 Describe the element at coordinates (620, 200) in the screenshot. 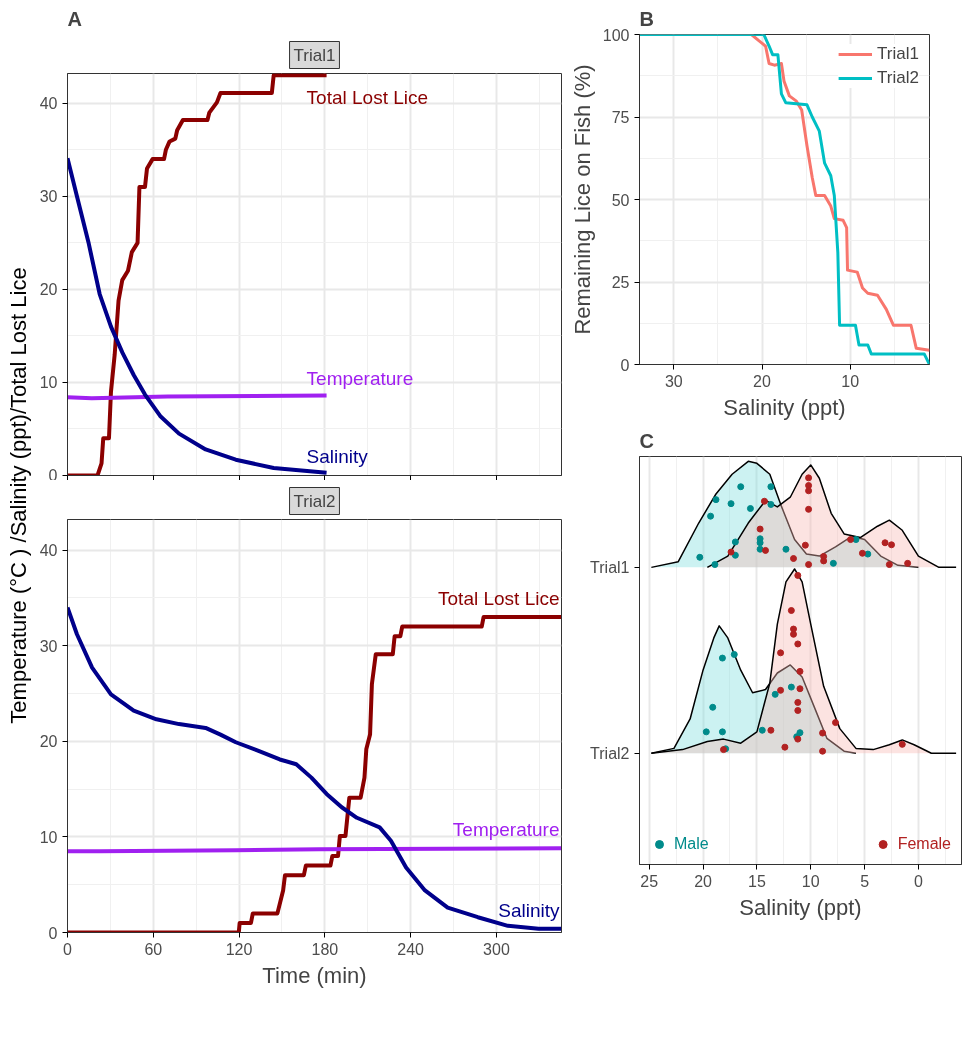

I see `y-tick-label: 50` at that location.